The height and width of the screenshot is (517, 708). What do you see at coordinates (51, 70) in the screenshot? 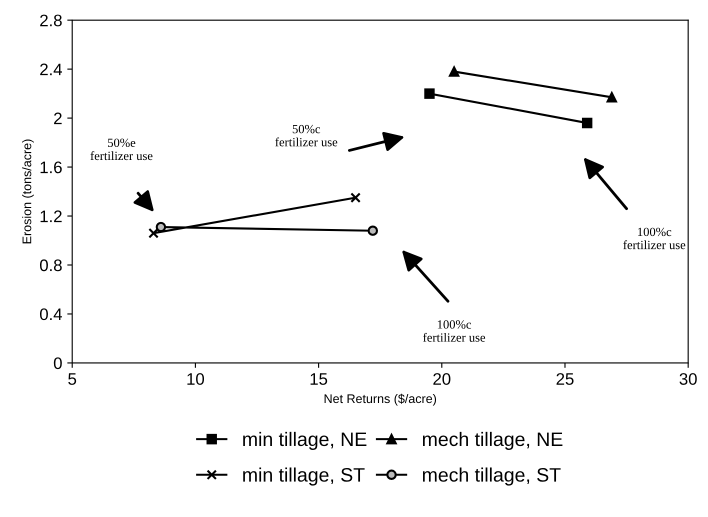
I see `y-tick-label: 2.4` at bounding box center [51, 70].